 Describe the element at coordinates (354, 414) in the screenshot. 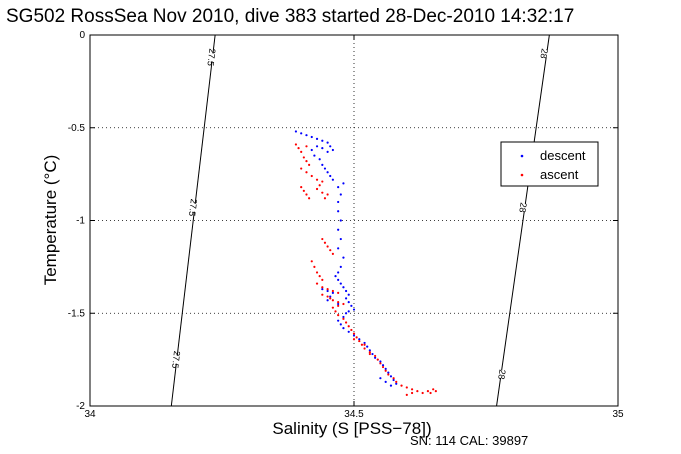

I see `x-tick-label: 34.5` at that location.